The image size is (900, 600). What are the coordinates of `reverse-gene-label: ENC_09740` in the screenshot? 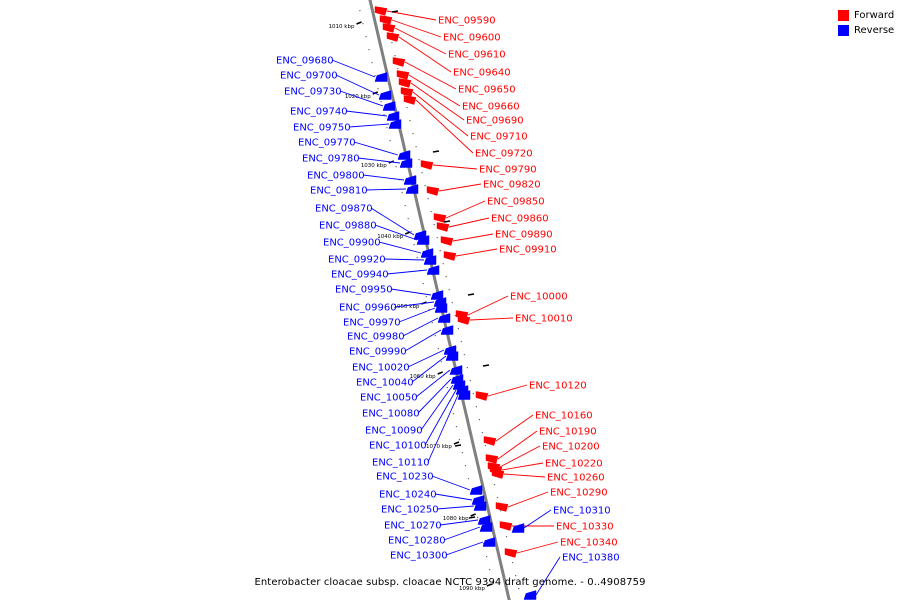 It's located at (319, 112).